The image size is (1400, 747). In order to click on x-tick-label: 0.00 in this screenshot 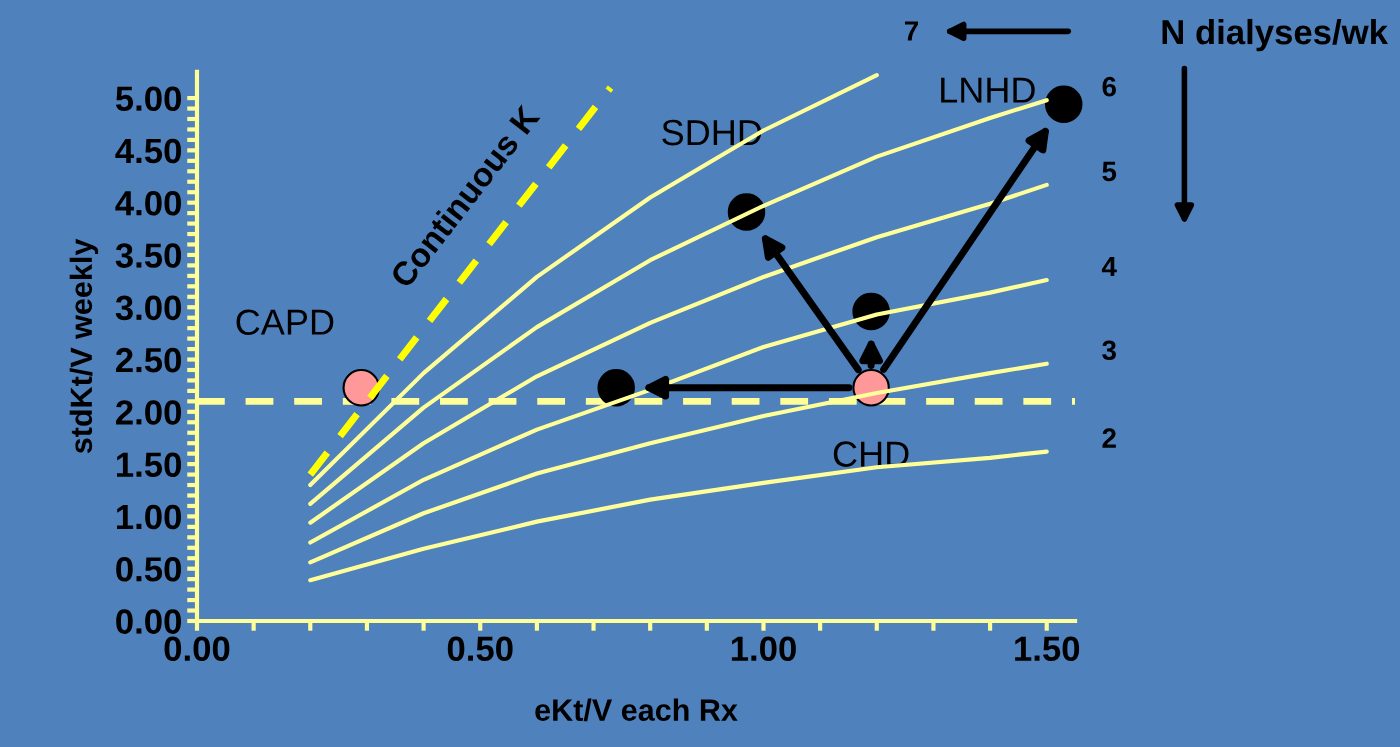, I will do `click(197, 649)`.